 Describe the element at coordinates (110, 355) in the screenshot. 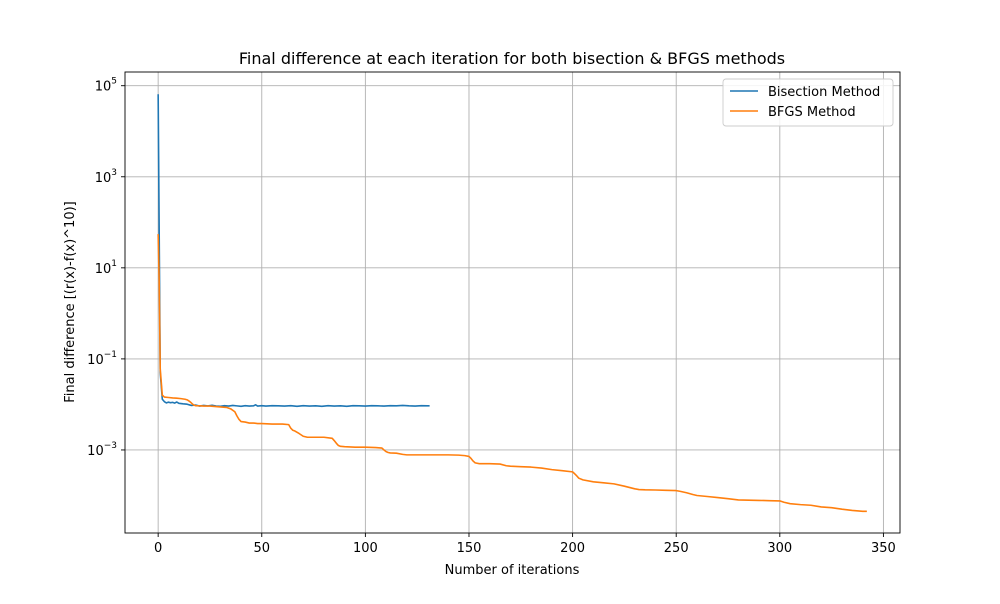

I see `y-tick-exponent: −1` at that location.